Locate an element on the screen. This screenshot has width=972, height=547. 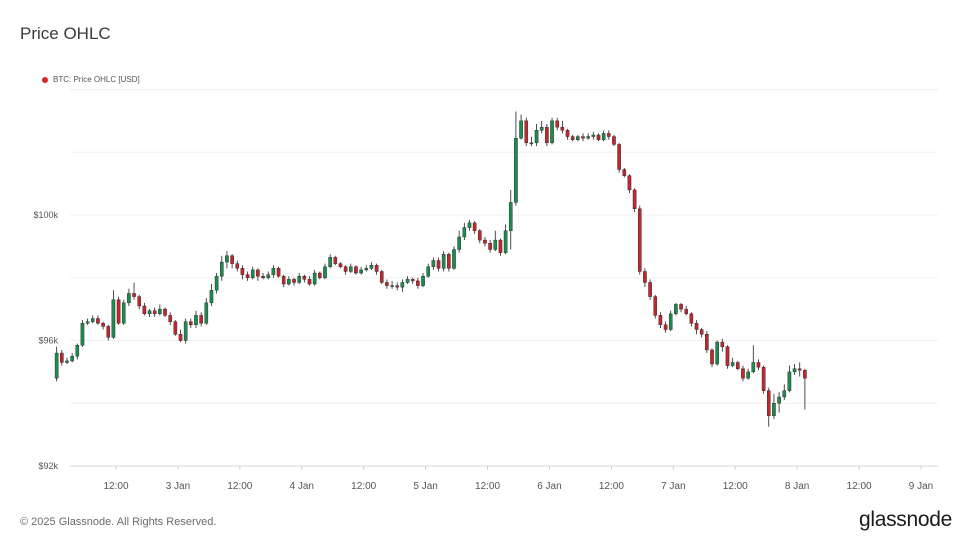
x-tick-label: 7 Jan is located at coordinates (673, 486).